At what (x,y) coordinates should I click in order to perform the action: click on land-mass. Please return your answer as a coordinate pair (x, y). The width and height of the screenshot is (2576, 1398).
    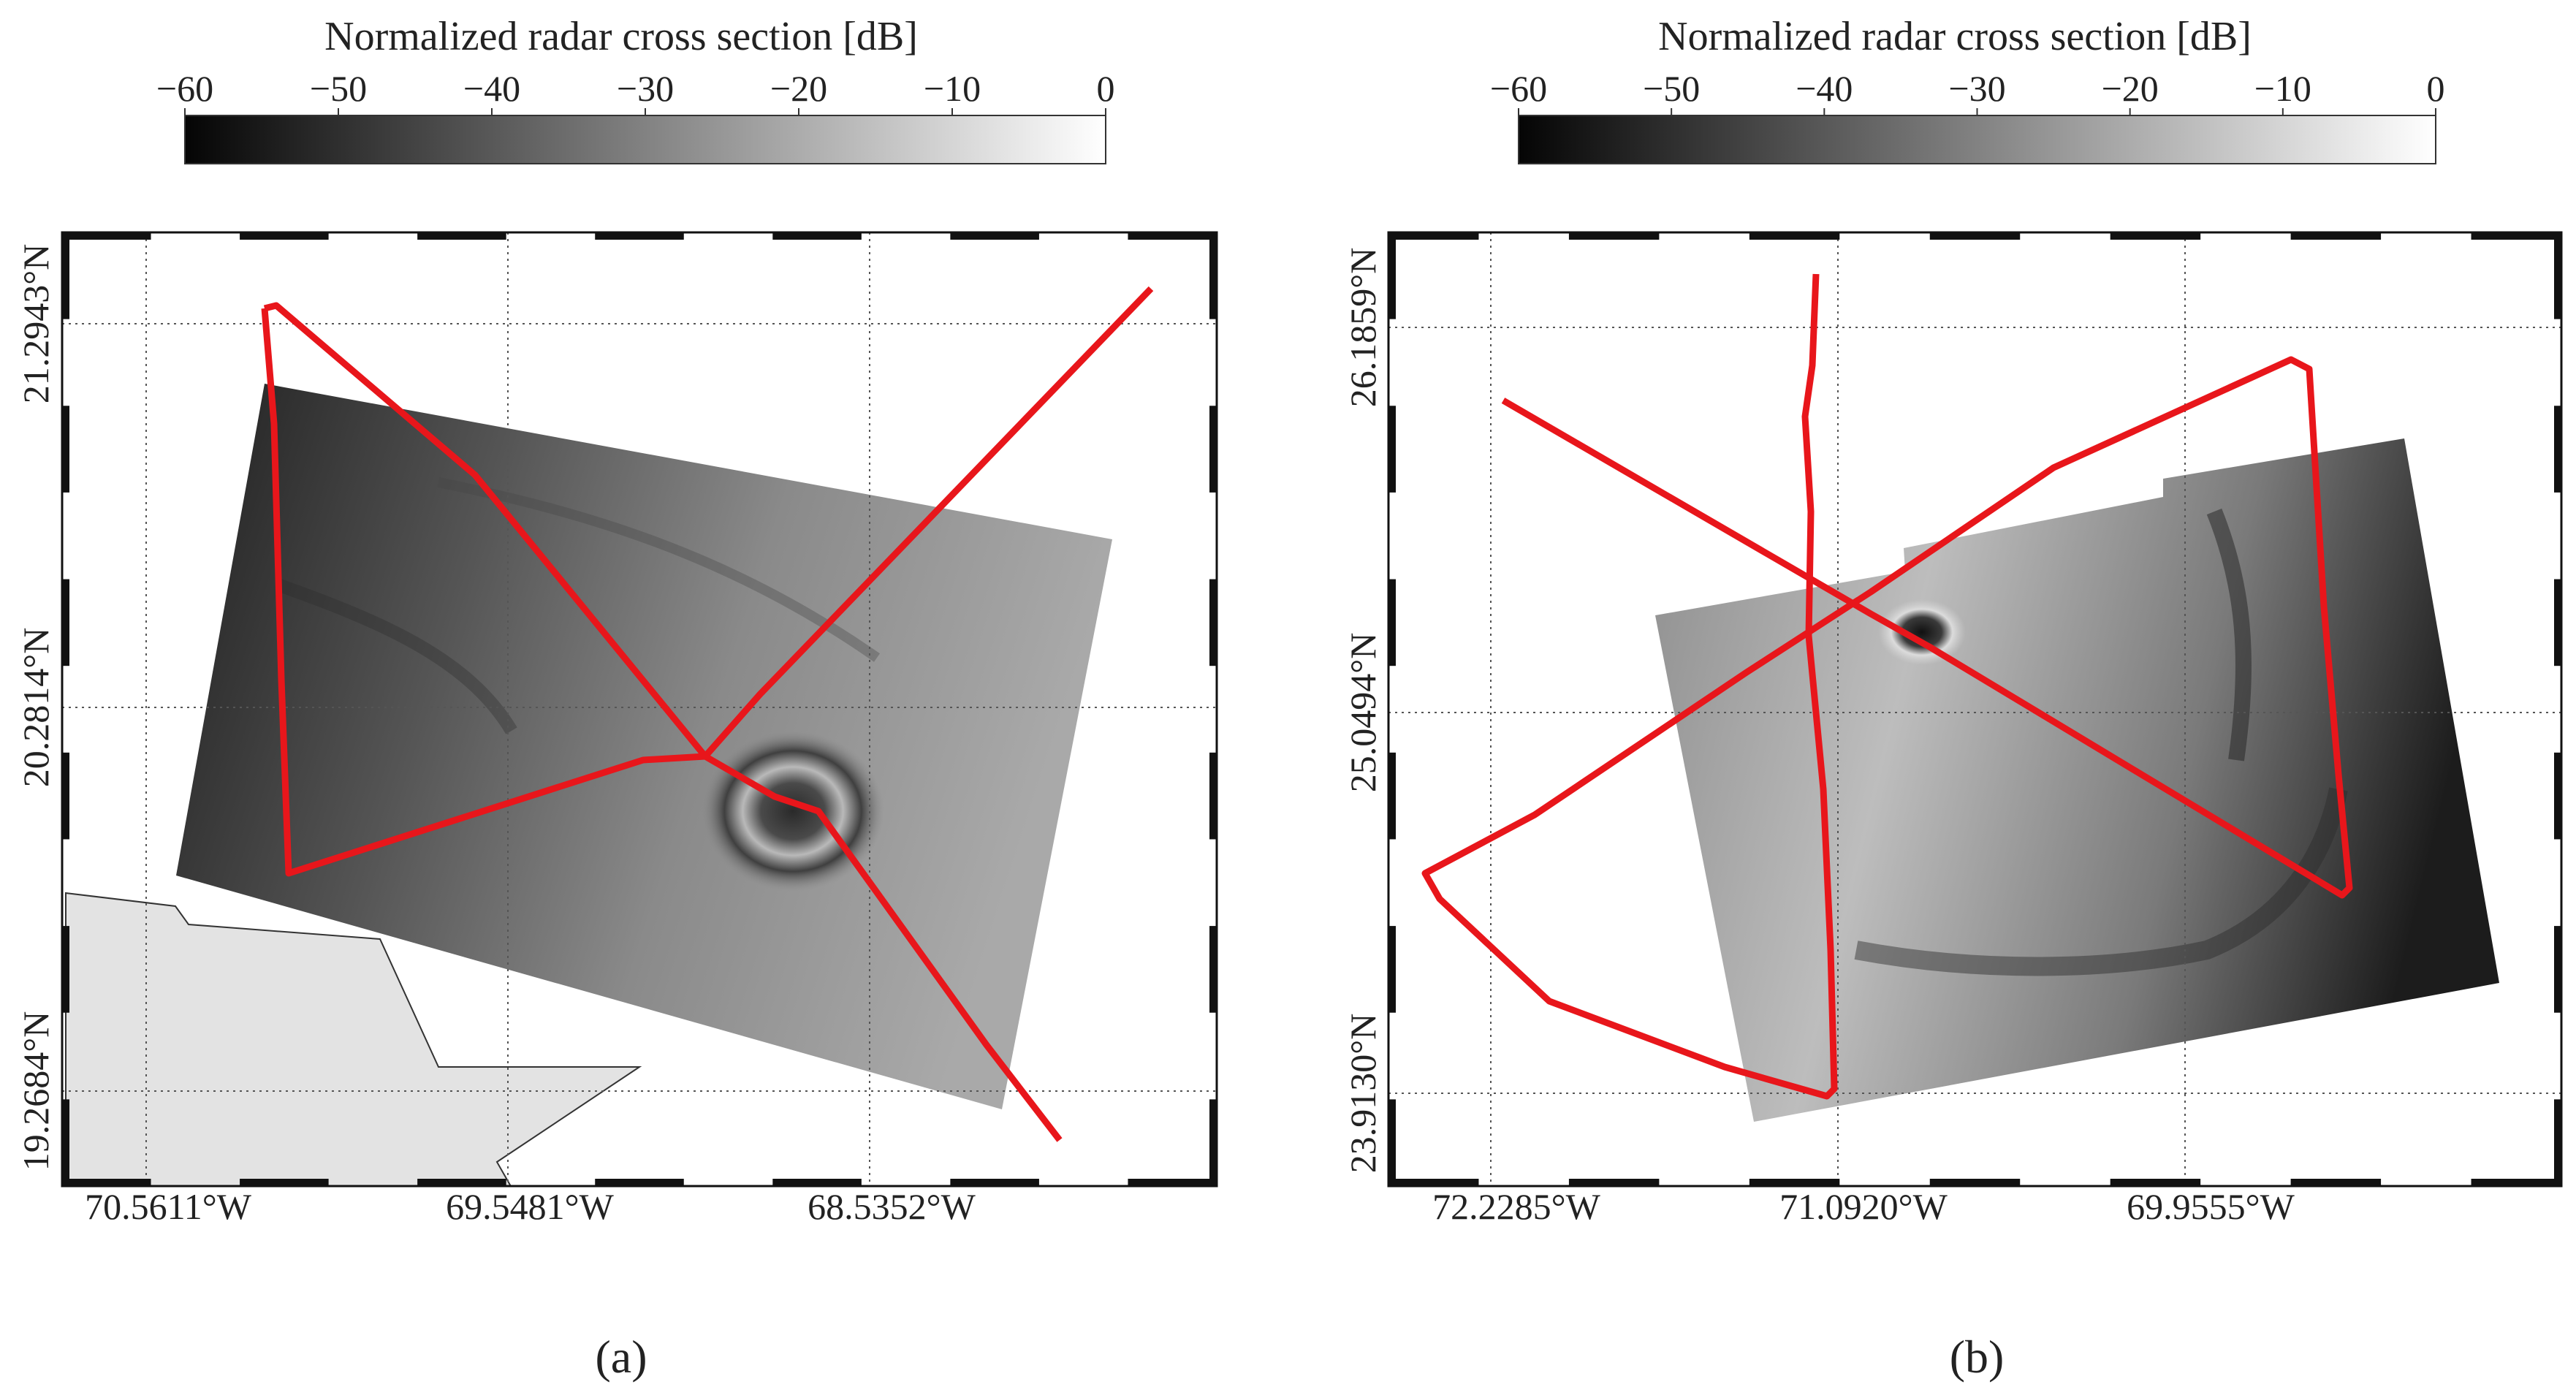
    Looking at the image, I should click on (353, 1039).